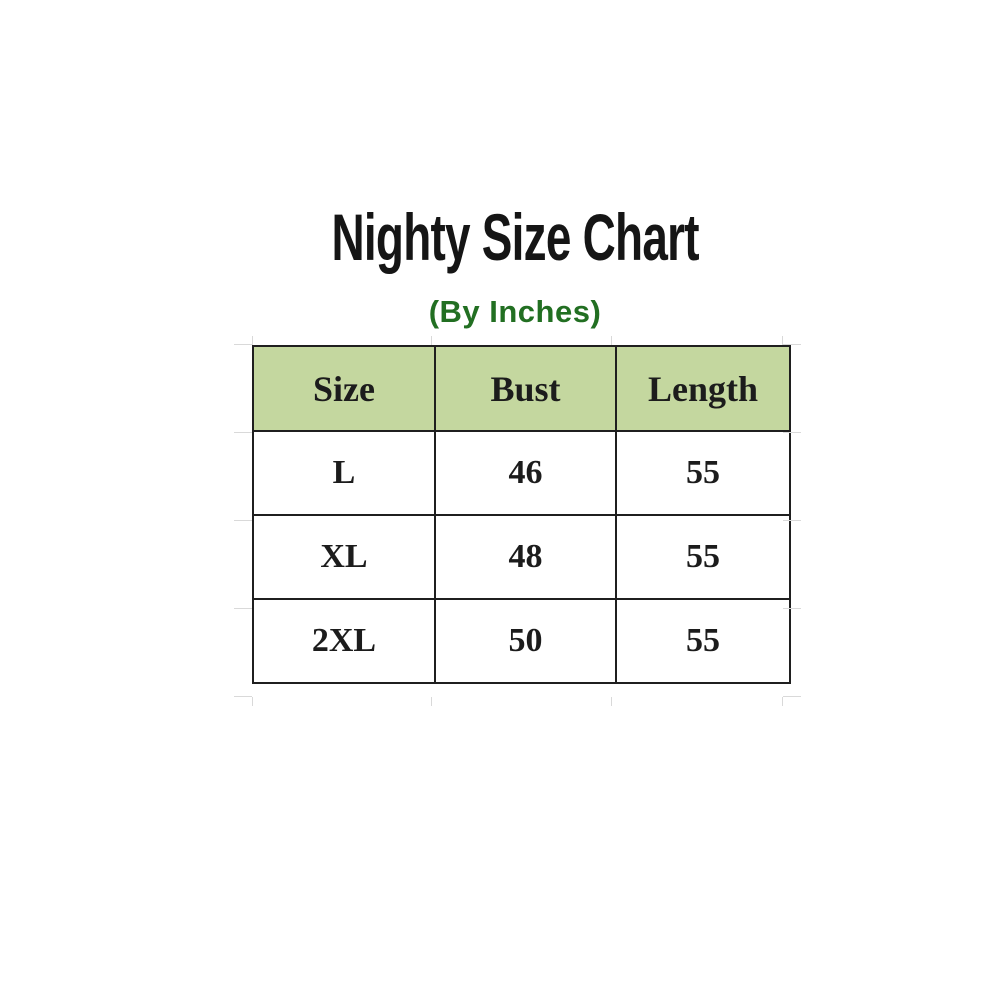  Describe the element at coordinates (525, 557) in the screenshot. I see `bust-cell: 48` at that location.